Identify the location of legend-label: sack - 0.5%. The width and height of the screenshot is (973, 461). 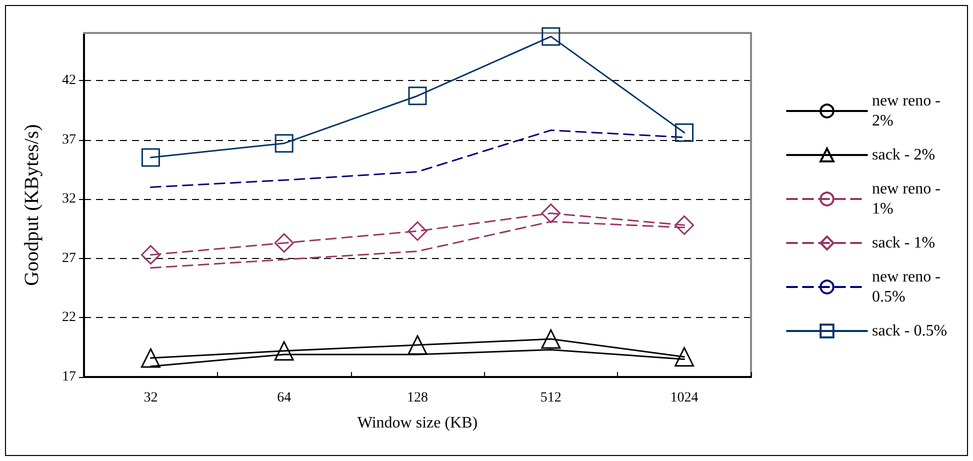
(910, 331).